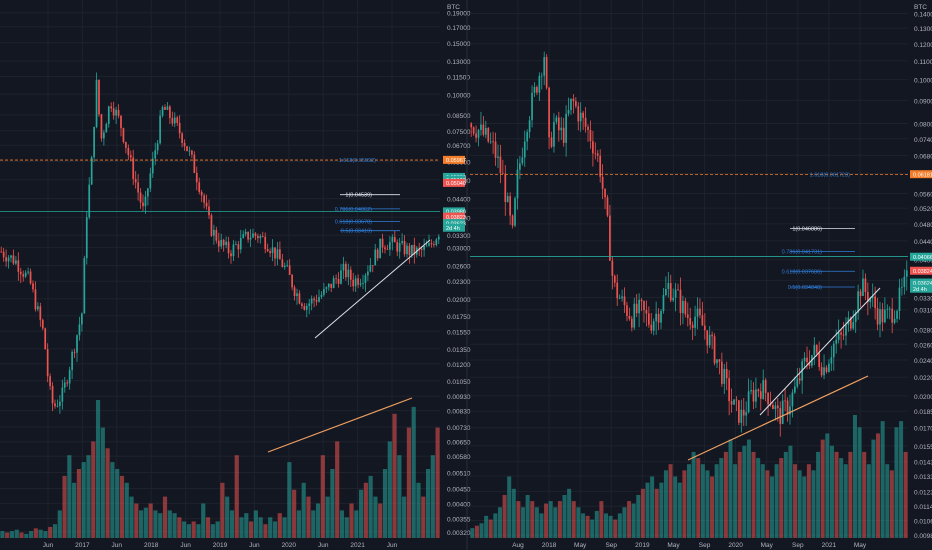 The width and height of the screenshot is (932, 550). What do you see at coordinates (459, 267) in the screenshot?
I see `left-y-tick-label: 0.02600` at bounding box center [459, 267].